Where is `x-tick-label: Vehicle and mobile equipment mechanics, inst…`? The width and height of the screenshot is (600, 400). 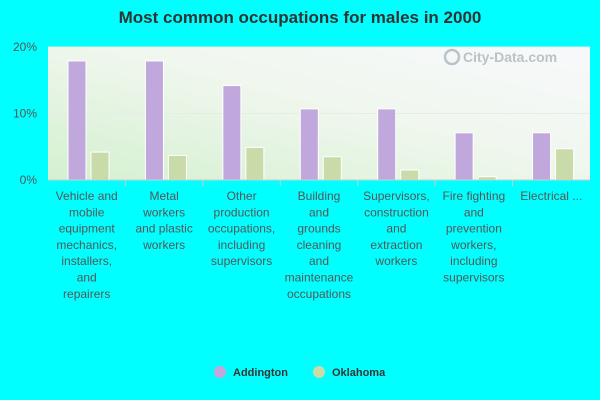 x-tick-label: Vehicle and mobile equipment mechanics, inst… is located at coordinates (87, 245).